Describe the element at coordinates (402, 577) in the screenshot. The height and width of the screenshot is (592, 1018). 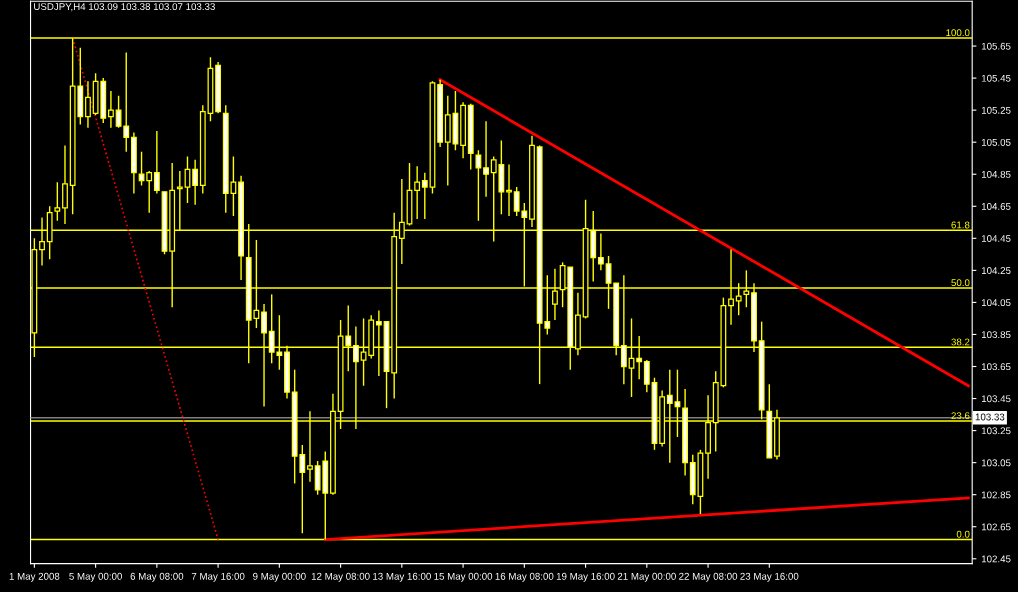
I see `x-tick-label: 13 May 16:00` at that location.